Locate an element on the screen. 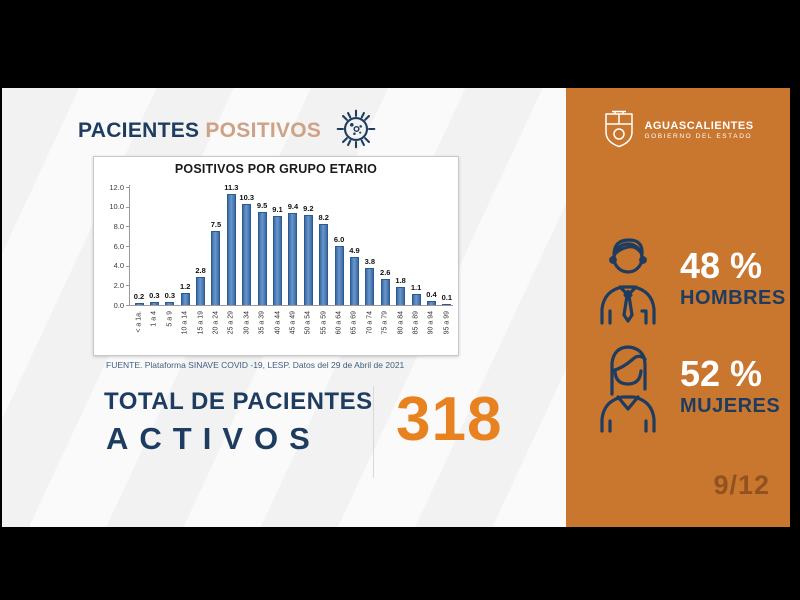  page-indicator: 9/12 is located at coordinates (741, 485).